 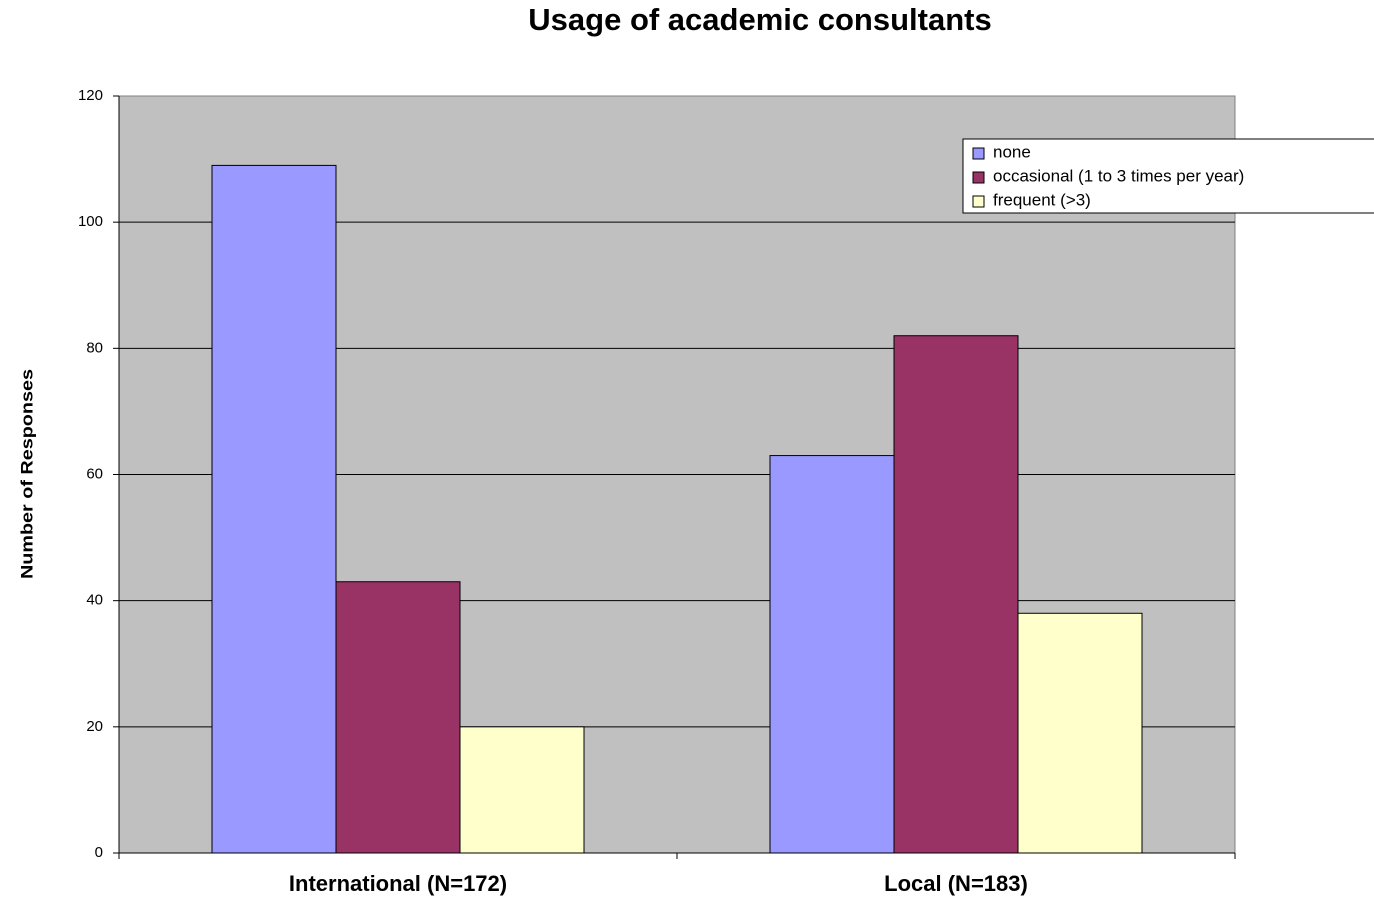 What do you see at coordinates (90, 221) in the screenshot?
I see `y-tick-label: 100` at bounding box center [90, 221].